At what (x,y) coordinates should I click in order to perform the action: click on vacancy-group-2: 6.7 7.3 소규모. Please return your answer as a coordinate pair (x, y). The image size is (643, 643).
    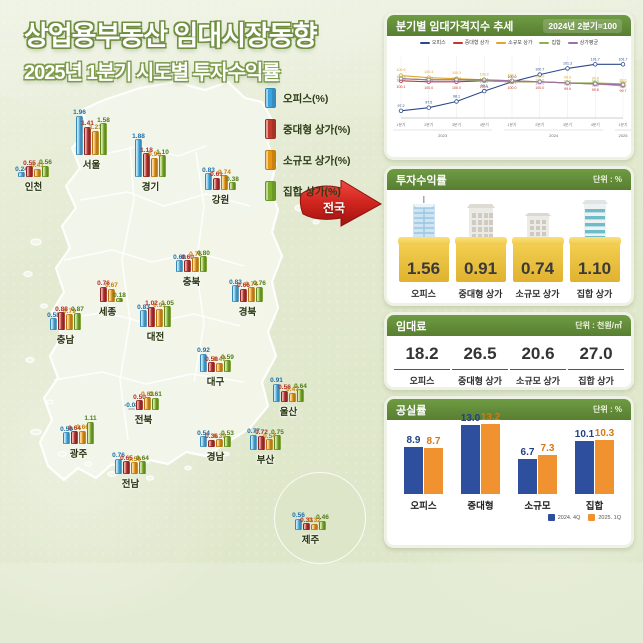
    Looking at the image, I should click on (537, 464).